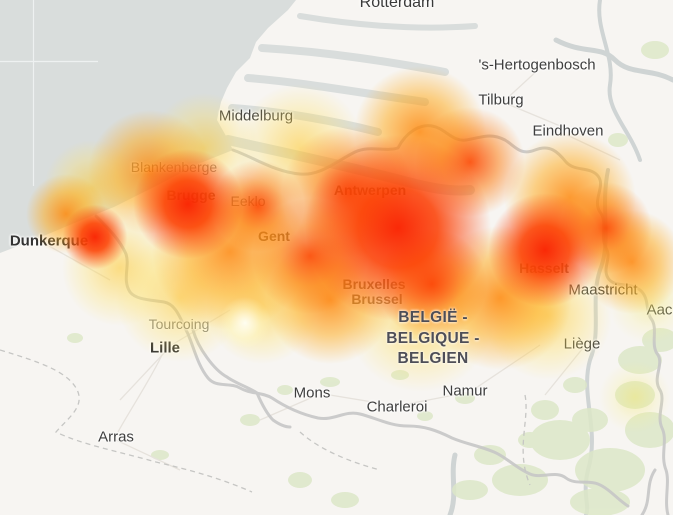  I want to click on city-label-brussel: Brussel, so click(377, 299).